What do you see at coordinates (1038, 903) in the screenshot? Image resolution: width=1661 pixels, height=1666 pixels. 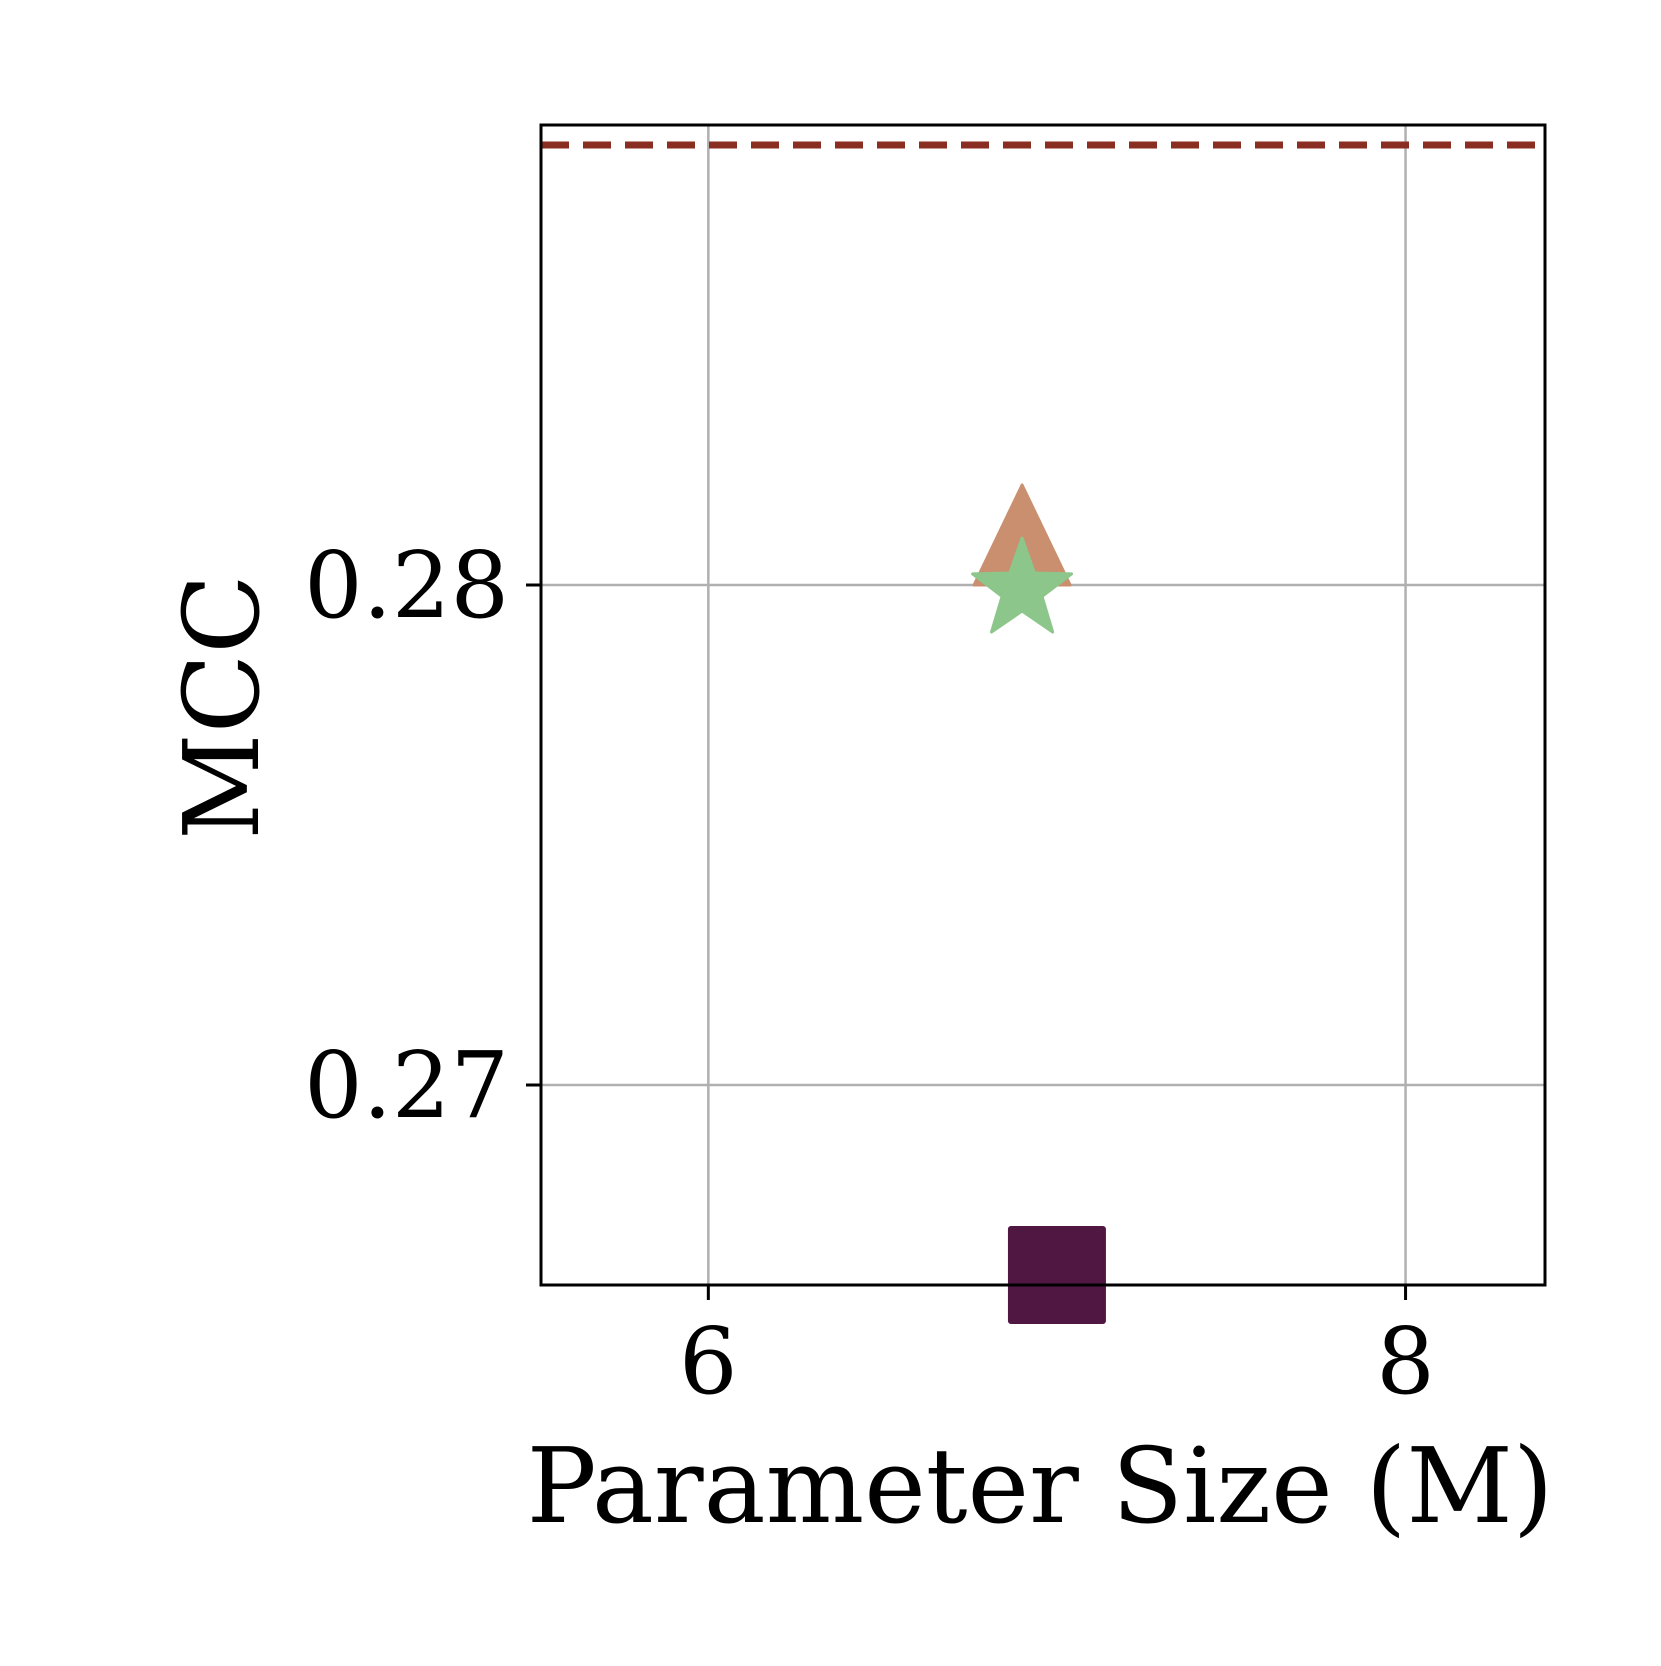 I see `data-points` at bounding box center [1038, 903].